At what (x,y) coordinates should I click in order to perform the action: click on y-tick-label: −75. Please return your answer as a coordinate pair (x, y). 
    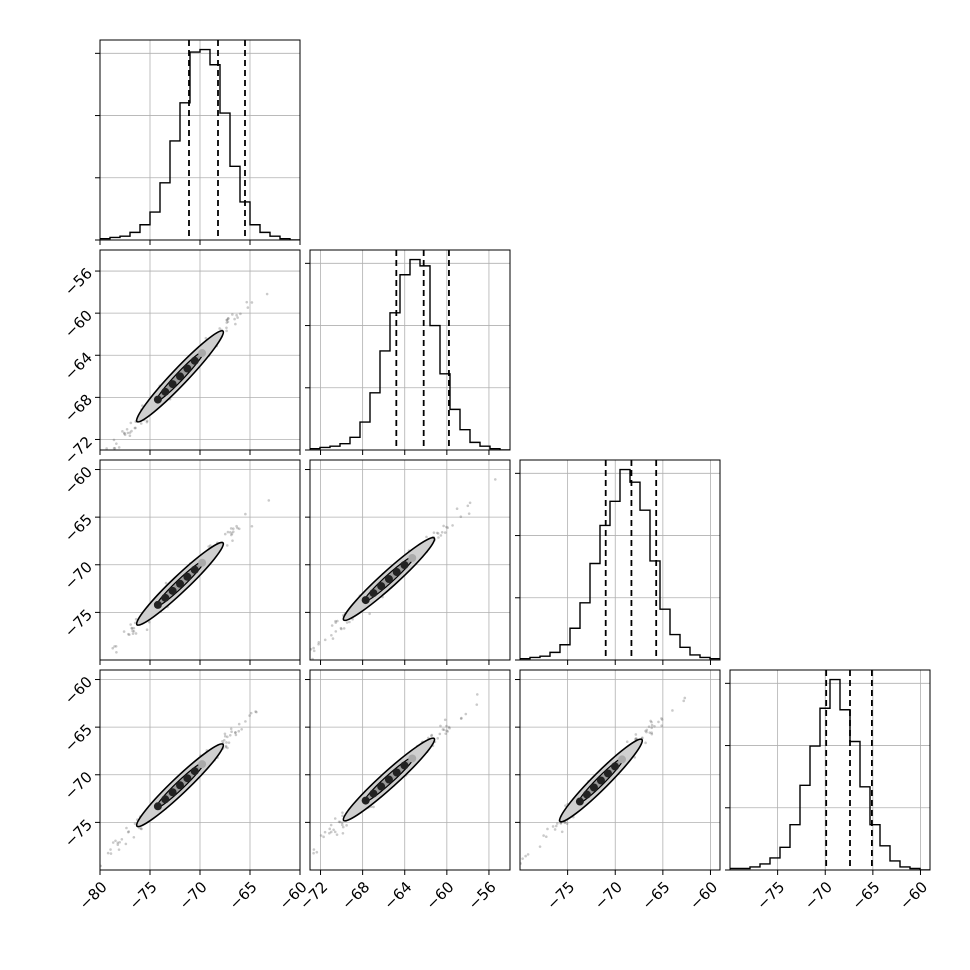
    Looking at the image, I should click on (78, 623).